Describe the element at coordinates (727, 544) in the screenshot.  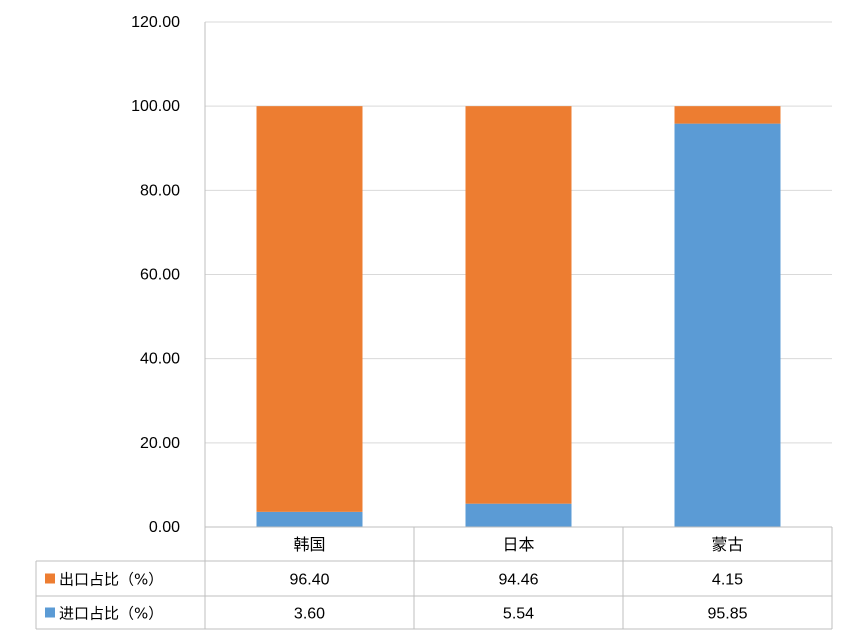
I see `x-category-label: 蒙古` at that location.